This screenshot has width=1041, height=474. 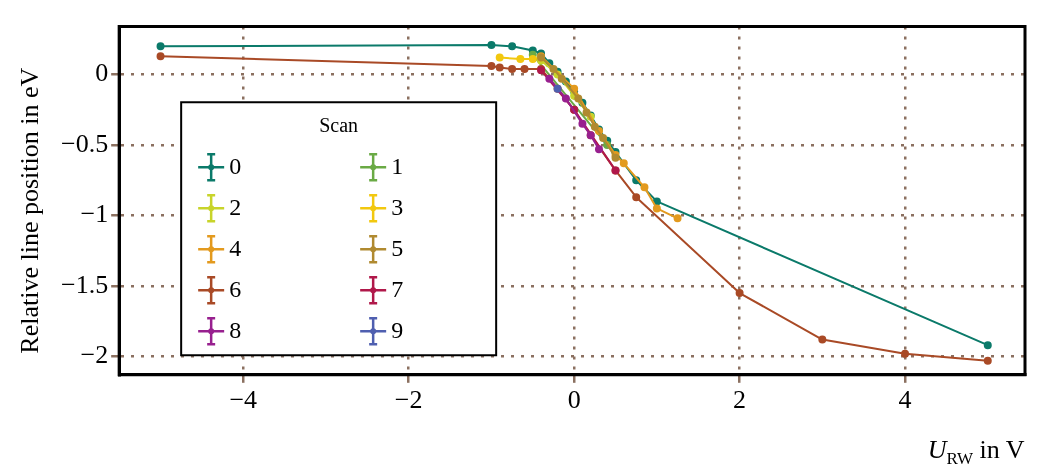 What do you see at coordinates (84, 143) in the screenshot?
I see `y-tick-label: −0.5` at bounding box center [84, 143].